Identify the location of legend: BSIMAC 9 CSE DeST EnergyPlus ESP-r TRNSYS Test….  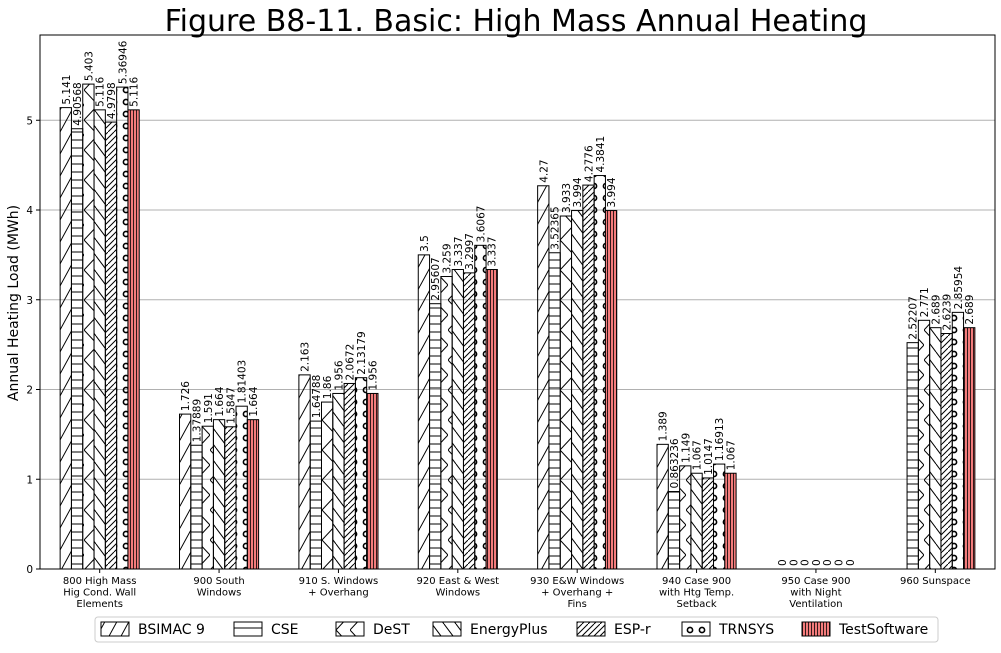
(516, 629).